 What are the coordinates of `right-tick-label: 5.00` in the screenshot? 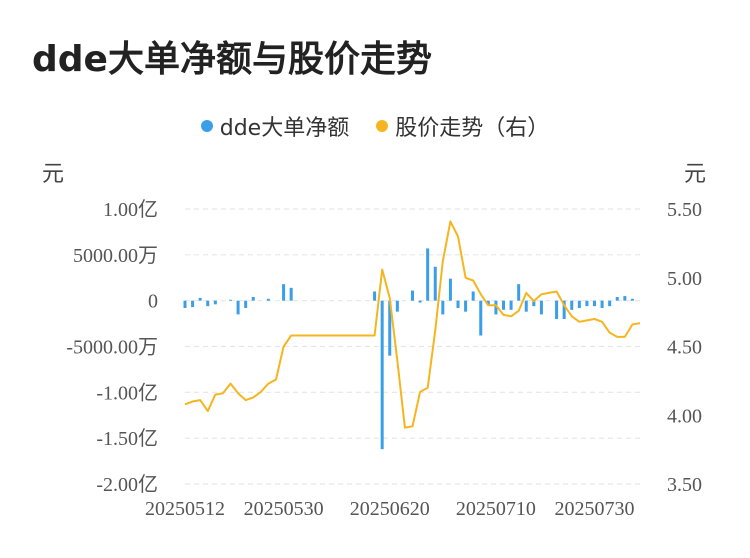 It's located at (684, 279).